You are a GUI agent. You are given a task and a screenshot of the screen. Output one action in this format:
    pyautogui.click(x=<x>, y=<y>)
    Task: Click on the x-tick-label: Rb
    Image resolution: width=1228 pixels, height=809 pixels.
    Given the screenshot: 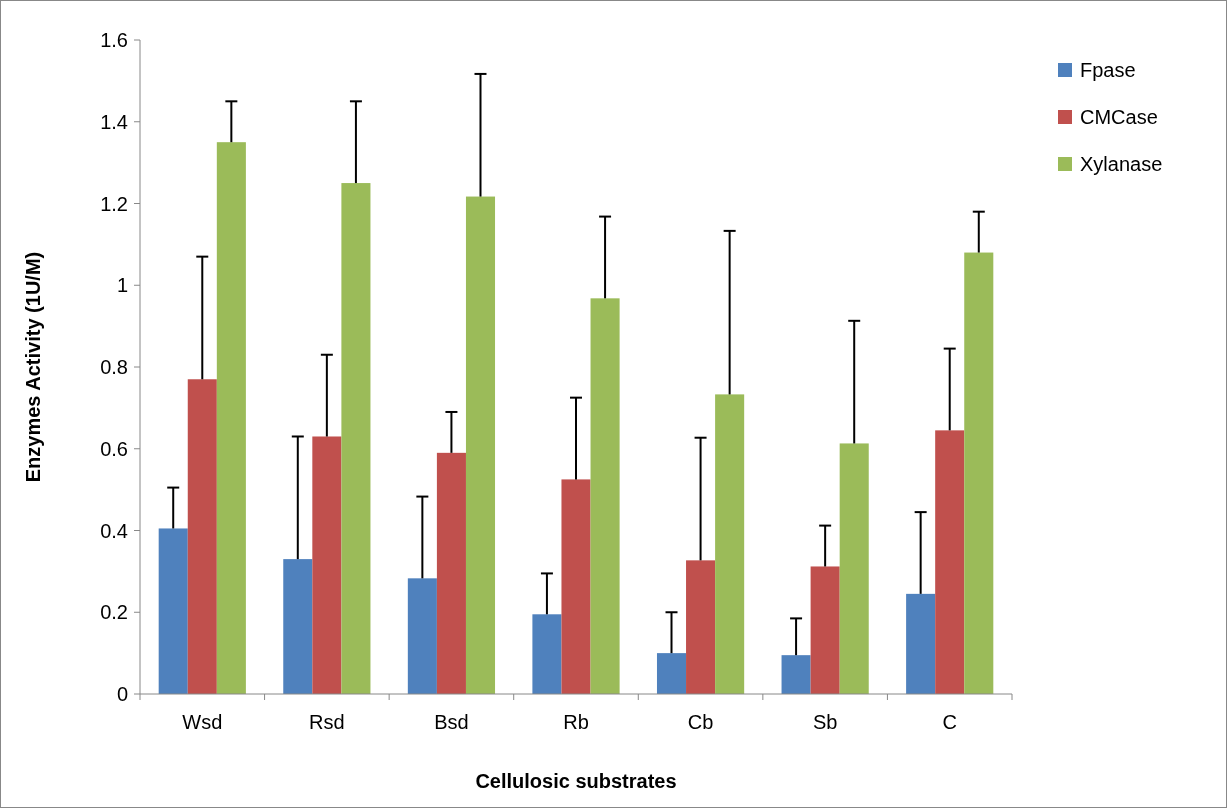 What is the action you would take?
    pyautogui.click(x=576, y=722)
    